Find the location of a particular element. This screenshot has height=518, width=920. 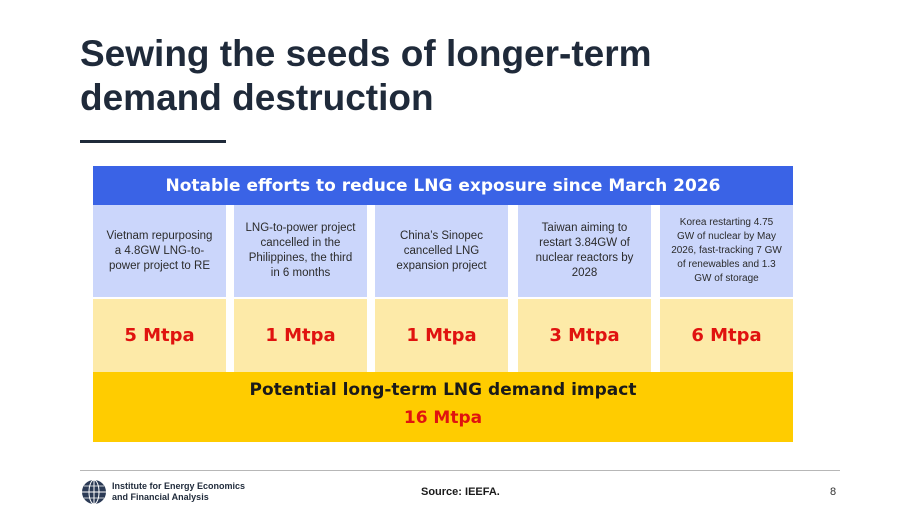

column-value-philippines: 1 Mtpa is located at coordinates (300, 335).